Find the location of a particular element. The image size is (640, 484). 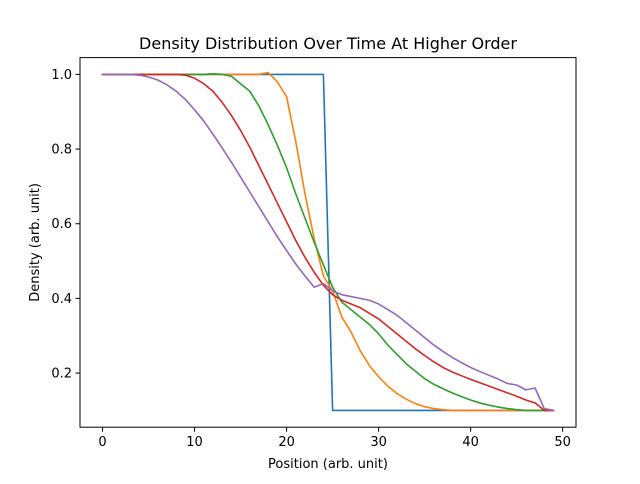

x-tick-label: 50 is located at coordinates (562, 442).